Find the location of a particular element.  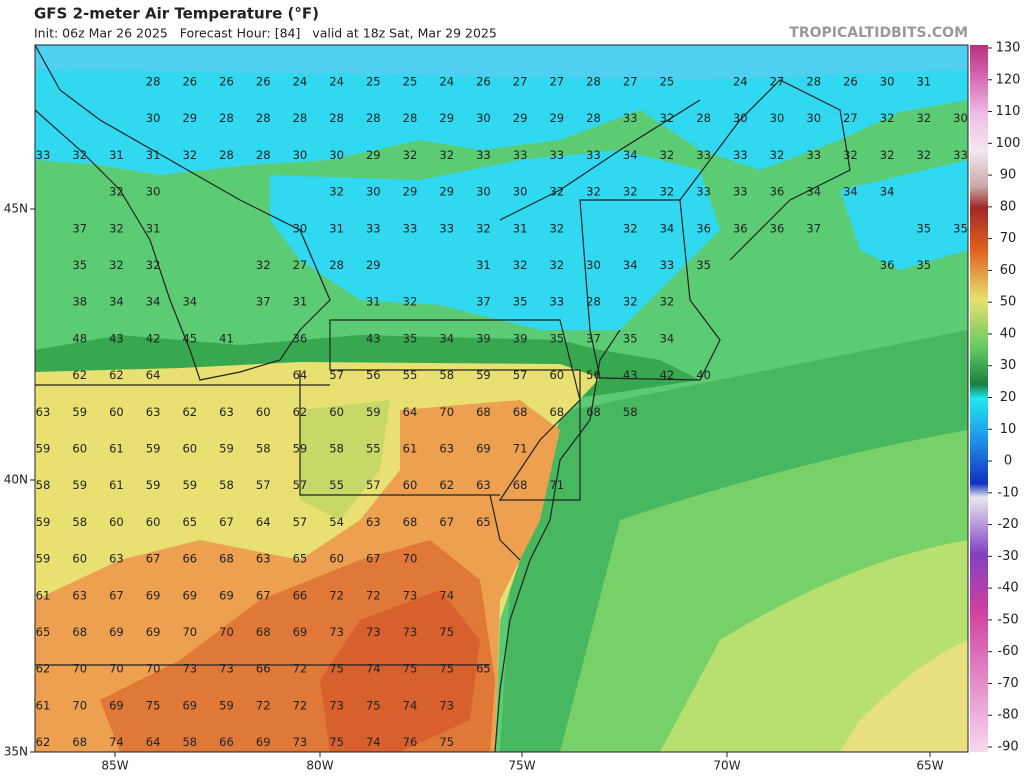

colorbar-label: 120 is located at coordinates (1008, 79).